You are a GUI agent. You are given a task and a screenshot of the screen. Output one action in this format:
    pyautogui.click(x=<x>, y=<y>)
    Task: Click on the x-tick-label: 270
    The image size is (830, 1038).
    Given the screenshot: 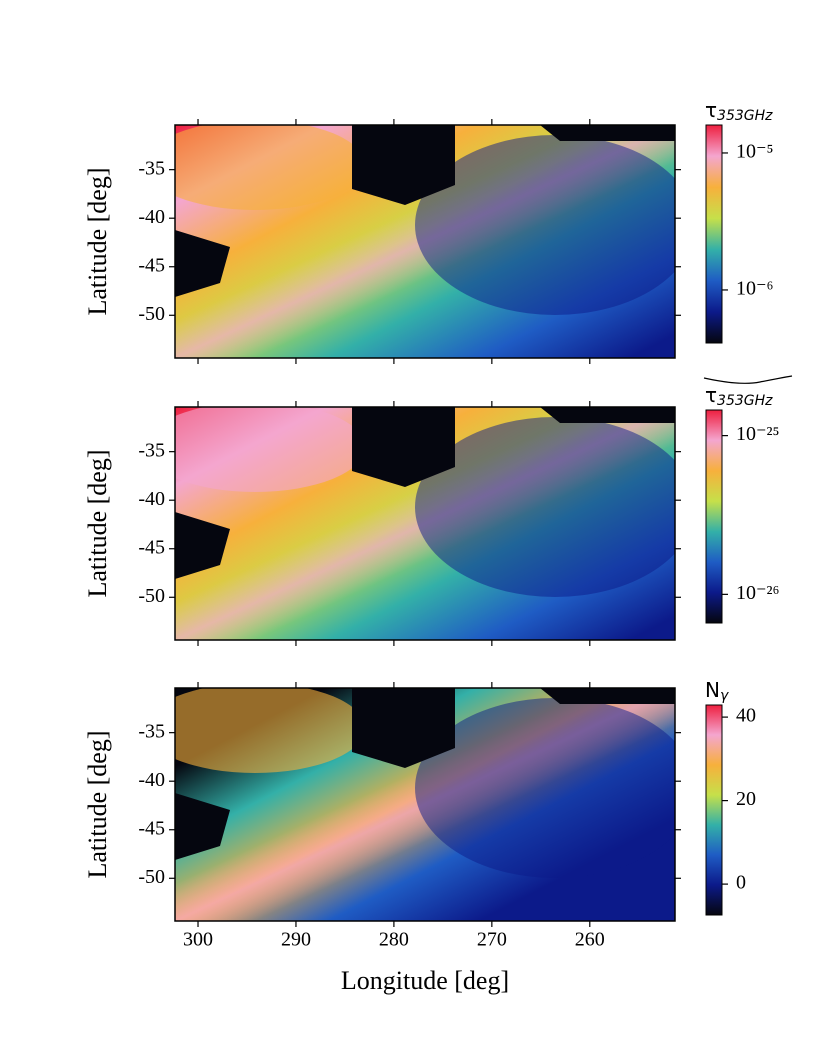 What is the action you would take?
    pyautogui.click(x=492, y=940)
    